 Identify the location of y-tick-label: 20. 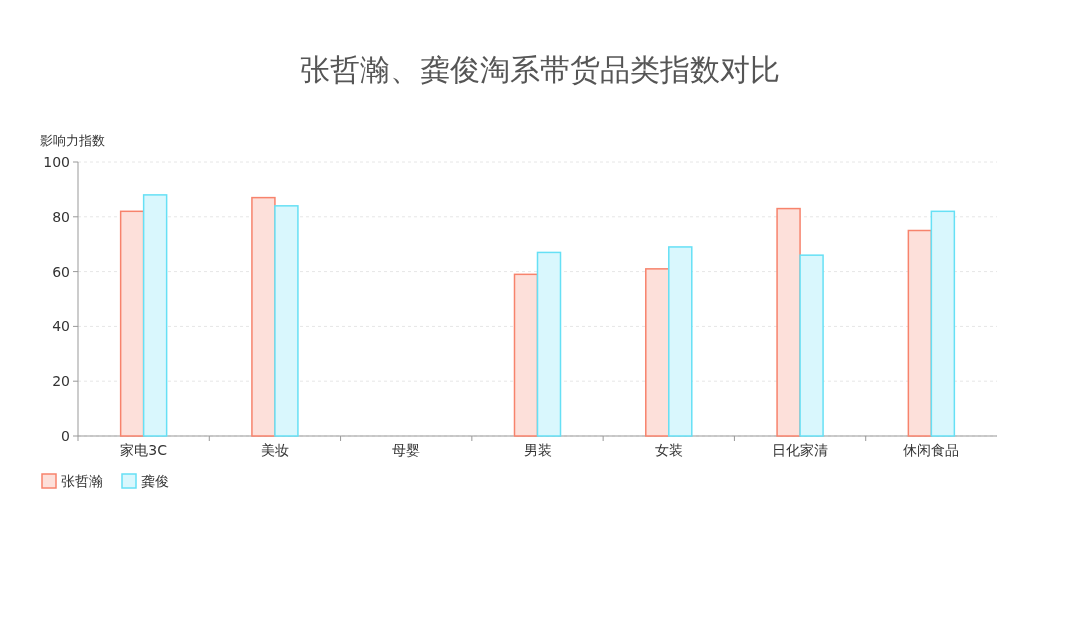
(61, 381).